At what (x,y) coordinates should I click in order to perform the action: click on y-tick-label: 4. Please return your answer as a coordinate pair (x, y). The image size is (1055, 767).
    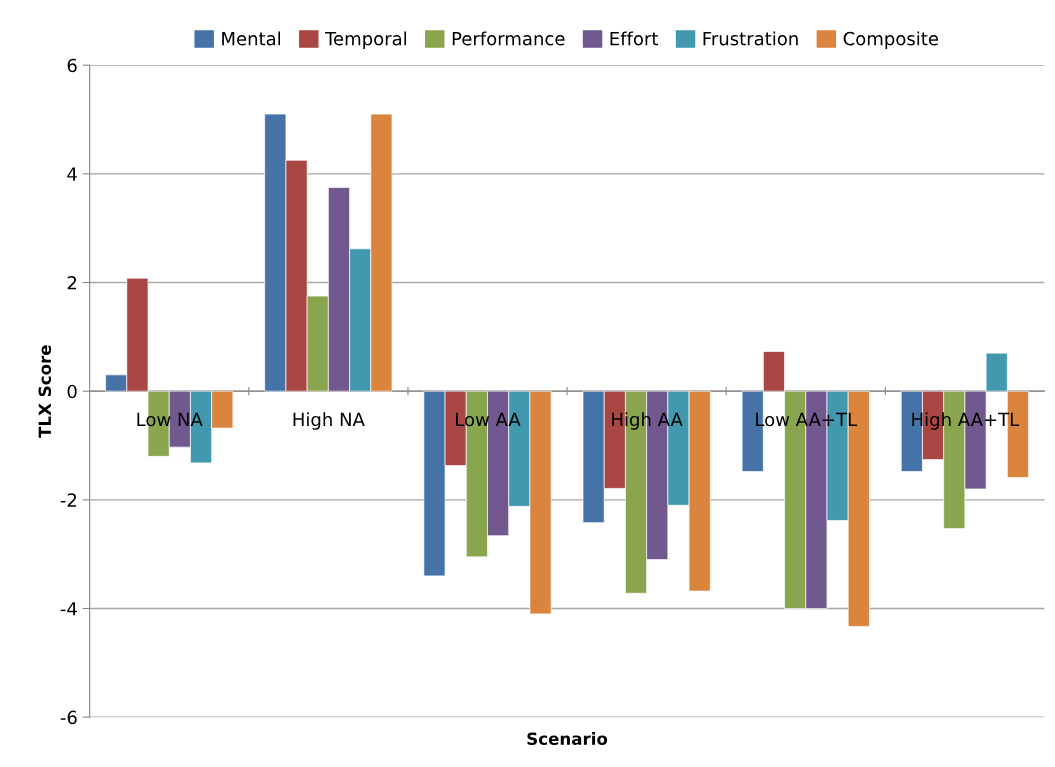
    Looking at the image, I should click on (72, 174).